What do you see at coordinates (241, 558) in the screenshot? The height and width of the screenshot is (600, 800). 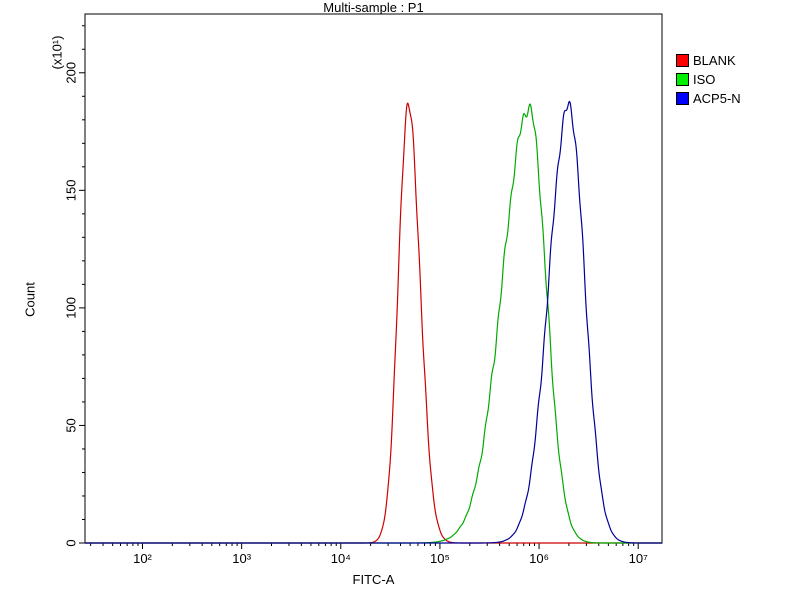 I see `x-axis-tick-label: 10³` at bounding box center [241, 558].